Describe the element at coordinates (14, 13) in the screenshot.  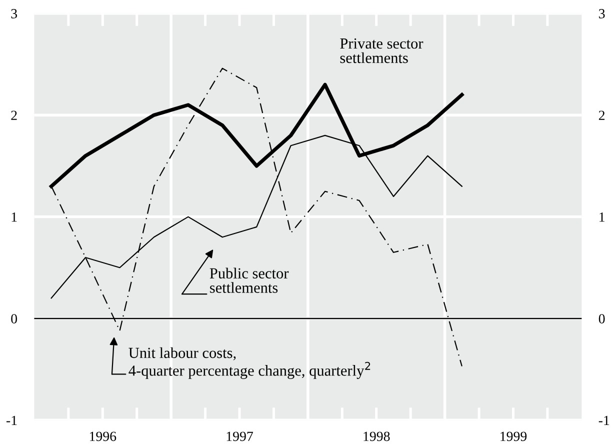
I see `y-tick-label: 3` at that location.